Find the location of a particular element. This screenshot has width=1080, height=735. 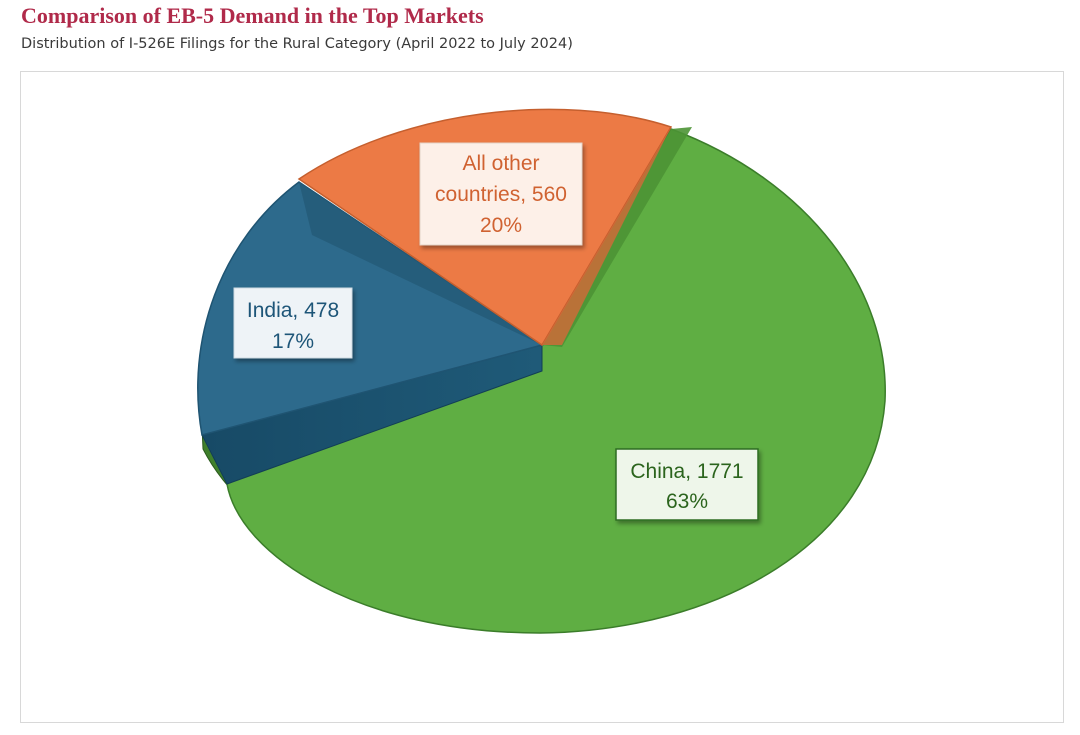

callout-other-line1b: countries, 560 is located at coordinates (501, 194).